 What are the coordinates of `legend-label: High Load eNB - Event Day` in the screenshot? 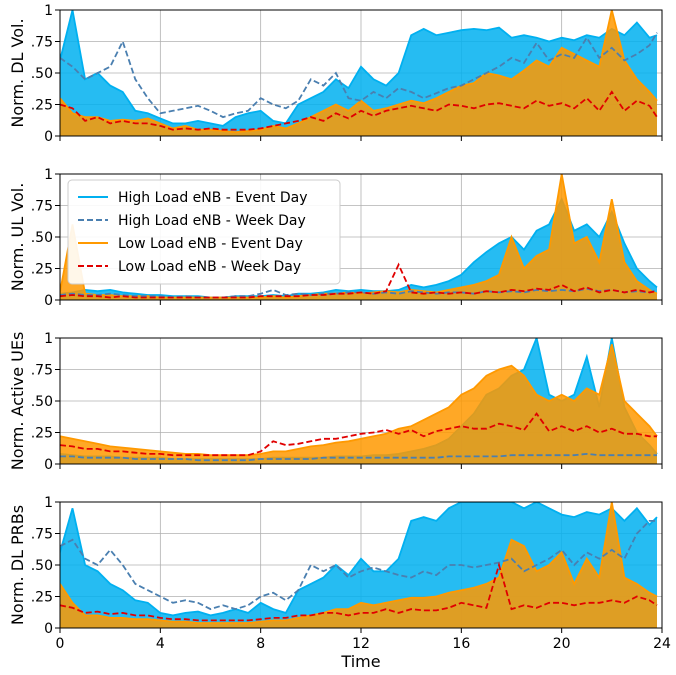 It's located at (213, 198).